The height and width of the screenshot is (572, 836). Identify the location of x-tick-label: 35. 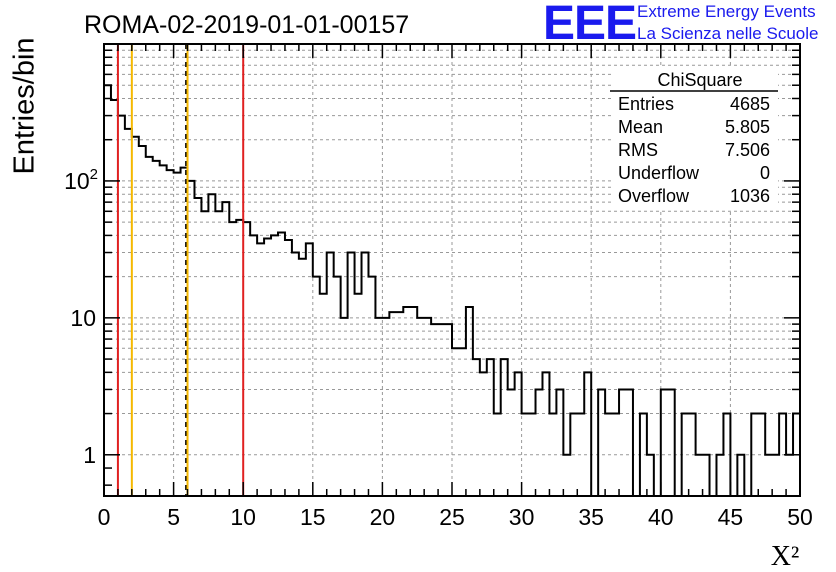
(591, 517).